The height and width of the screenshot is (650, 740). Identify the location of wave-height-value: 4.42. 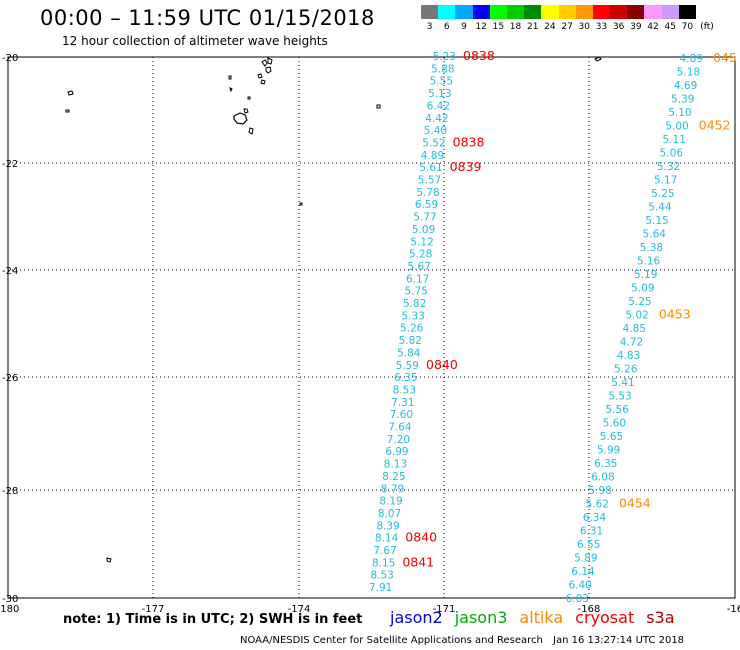
(436, 119).